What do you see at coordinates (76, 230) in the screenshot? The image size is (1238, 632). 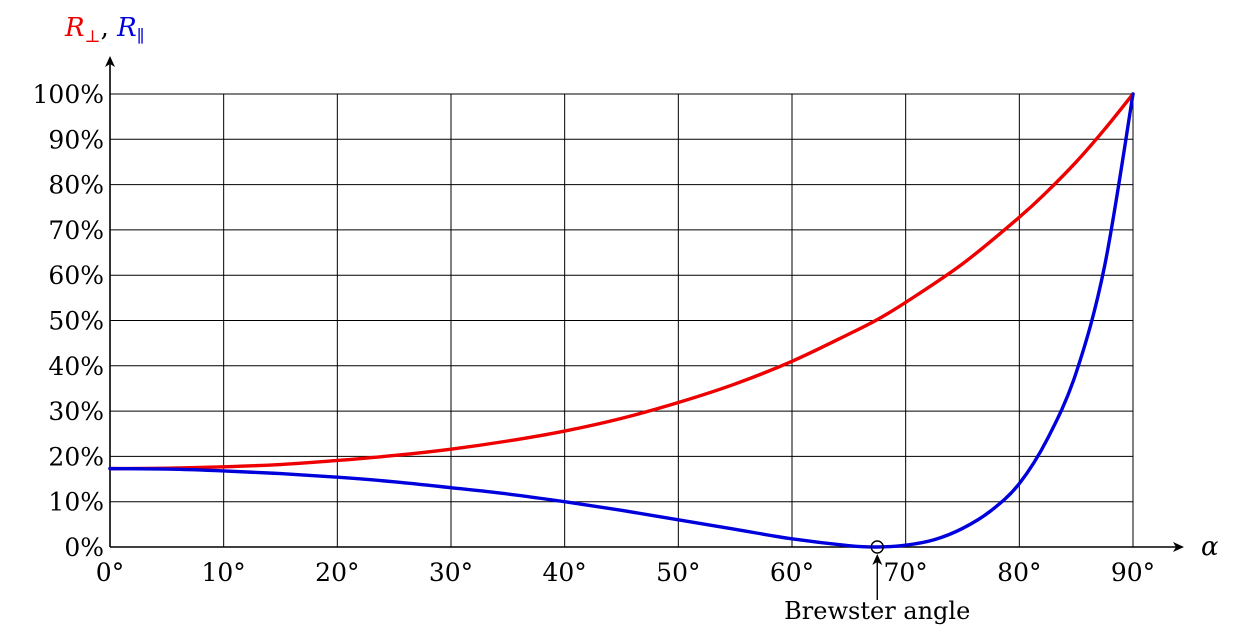 I see `y-tick-label: 70%` at bounding box center [76, 230].